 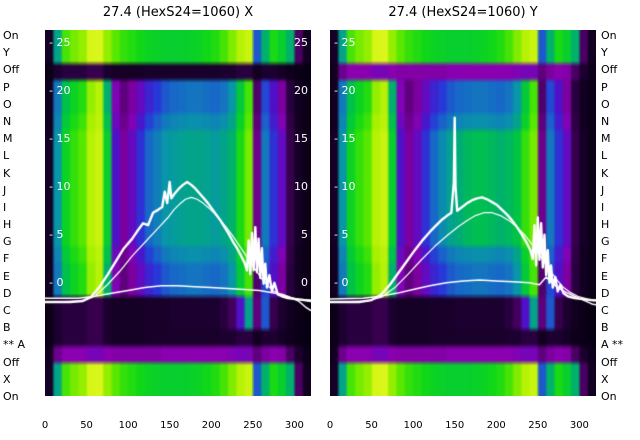 What do you see at coordinates (14, 345) in the screenshot?
I see `channel-label: ** A` at bounding box center [14, 345].